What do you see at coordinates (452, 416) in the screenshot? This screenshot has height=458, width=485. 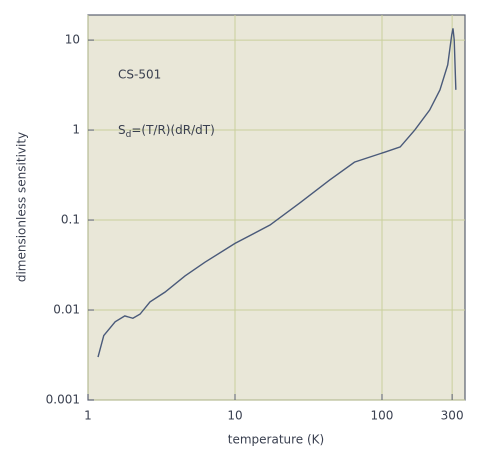 I see `x-tick-label: 300` at bounding box center [452, 416].